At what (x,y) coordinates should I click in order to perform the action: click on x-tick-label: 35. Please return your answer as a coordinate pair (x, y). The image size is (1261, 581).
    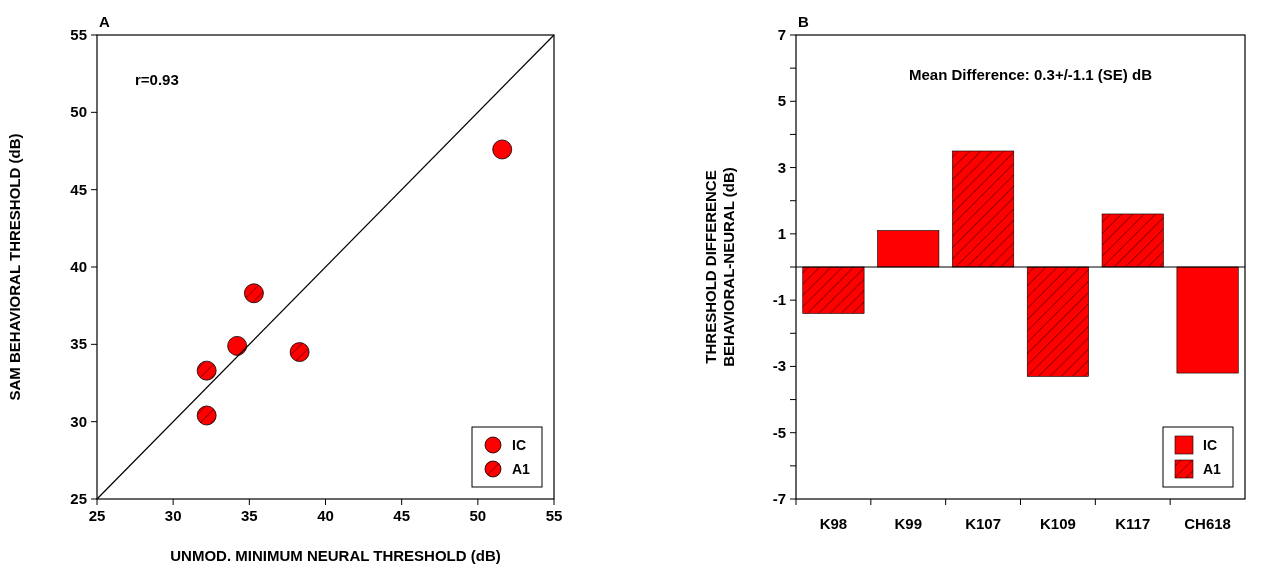
    Looking at the image, I should click on (249, 515).